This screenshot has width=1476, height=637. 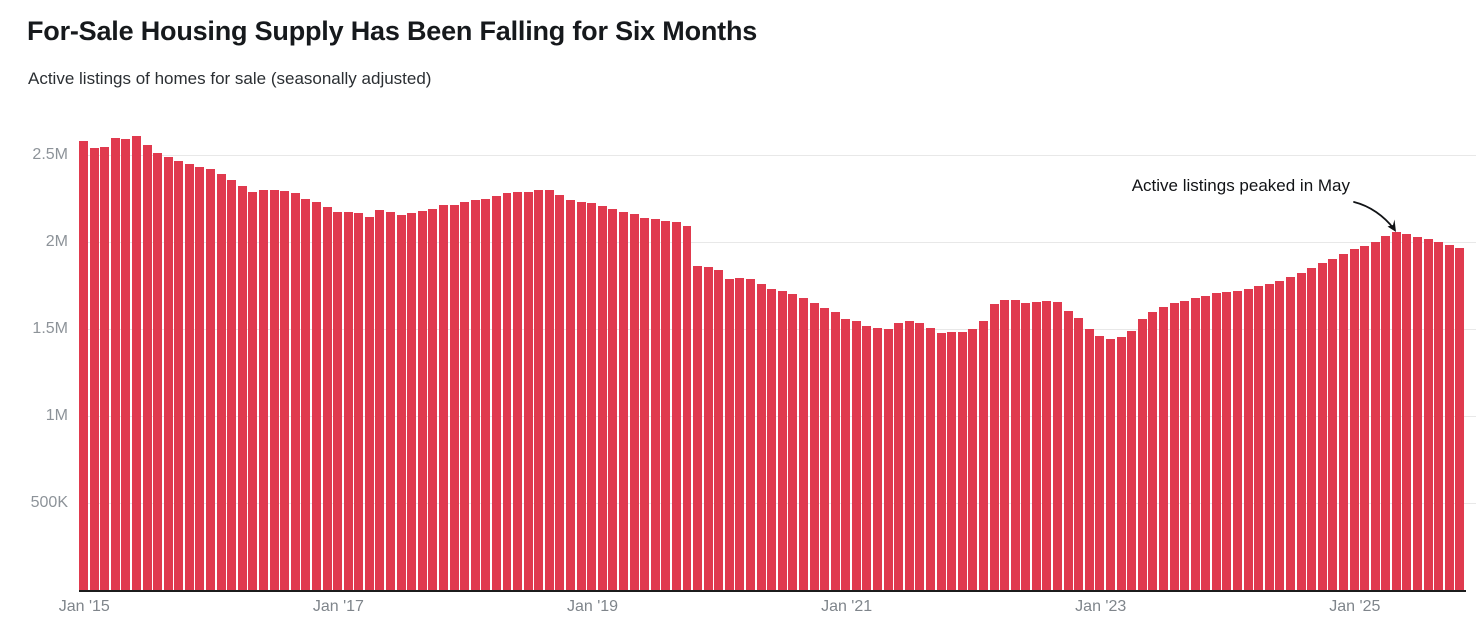 I want to click on y-axis-tick-label: 500K, so click(x=49, y=502).